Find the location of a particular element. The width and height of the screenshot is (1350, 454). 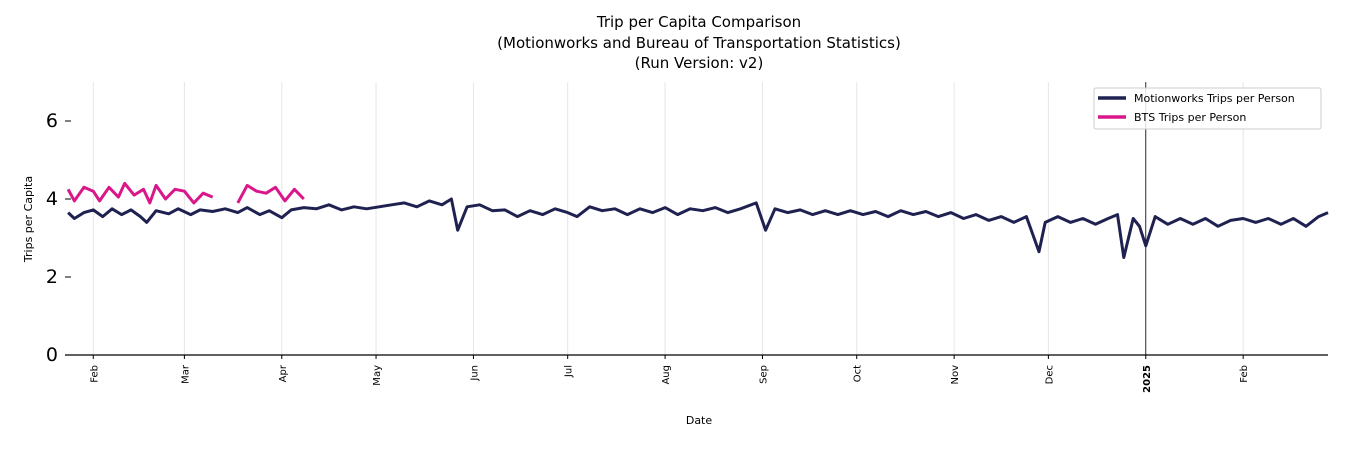

chart-subtitle-2: (Run Version: v2) is located at coordinates (699, 63).